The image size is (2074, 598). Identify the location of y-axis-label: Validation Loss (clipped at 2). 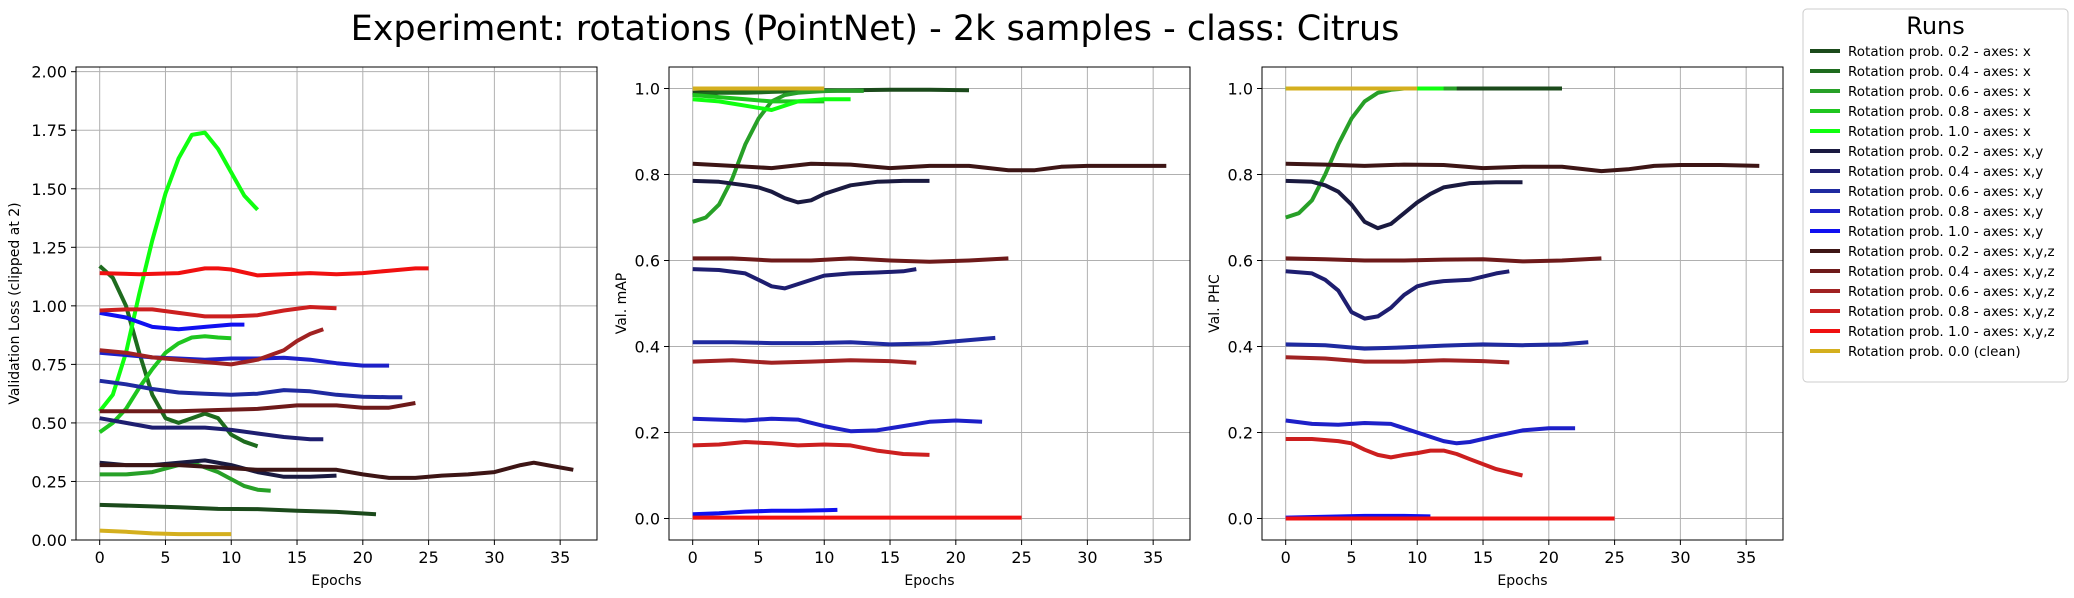
(15, 303).